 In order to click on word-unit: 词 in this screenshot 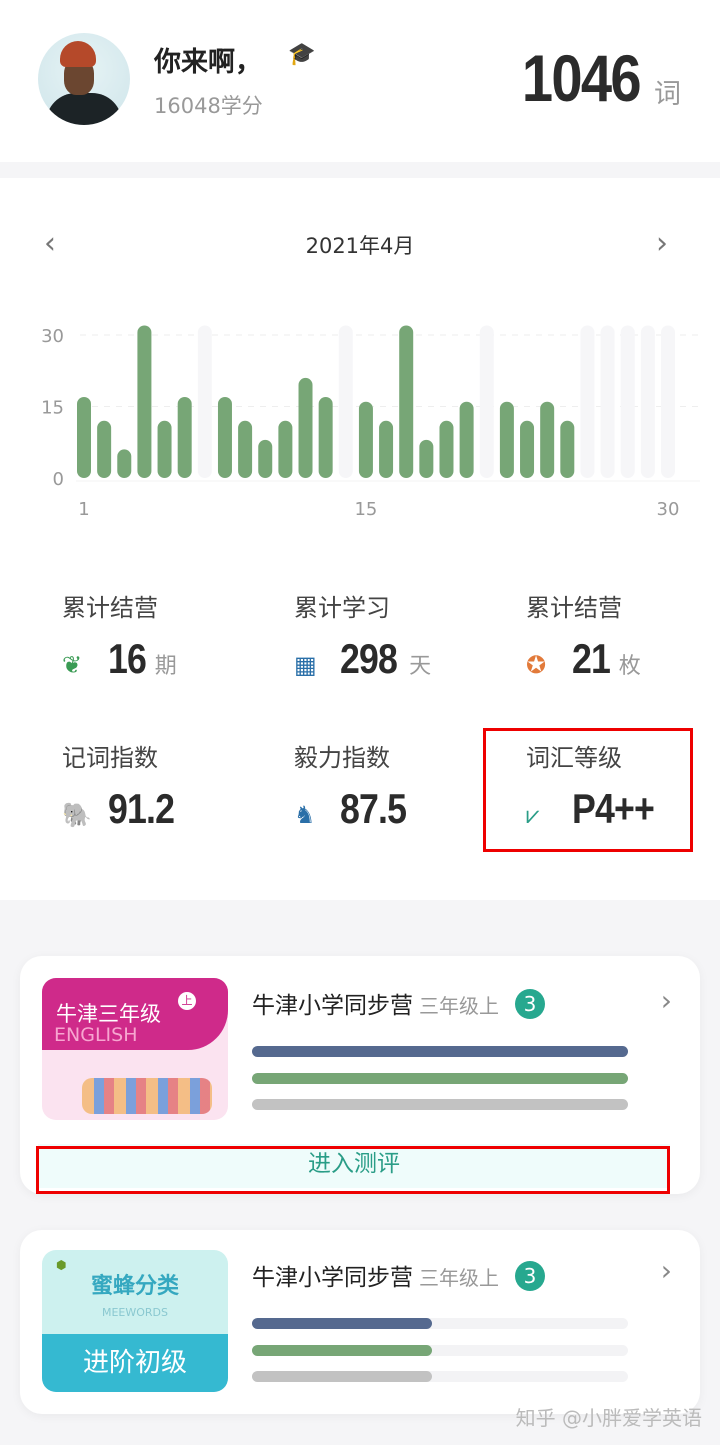, I will do `click(667, 94)`.